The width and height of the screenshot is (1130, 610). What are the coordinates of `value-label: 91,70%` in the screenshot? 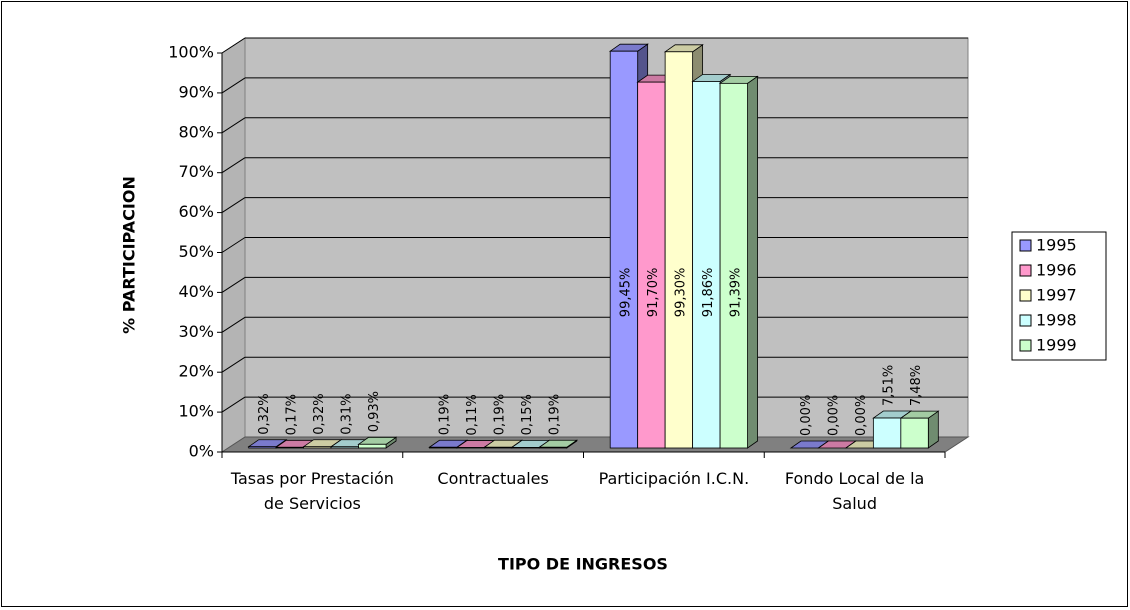 It's located at (653, 293).